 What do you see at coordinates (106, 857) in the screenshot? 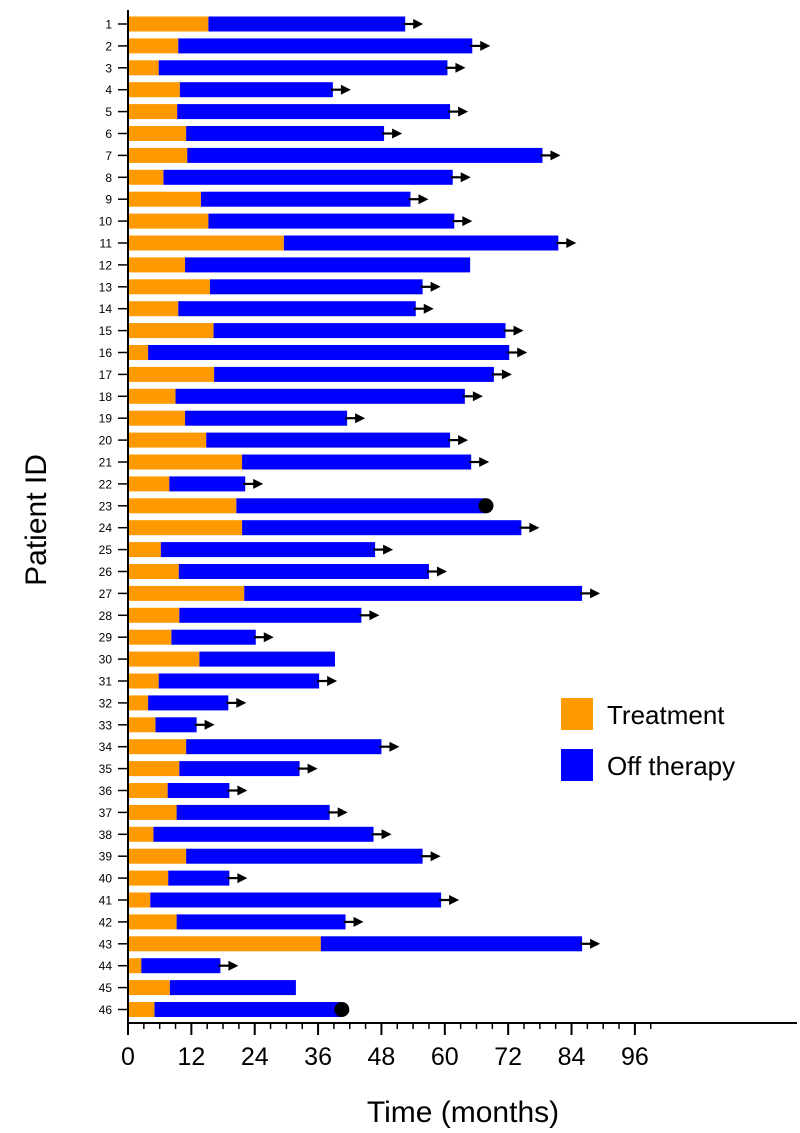
I see `y-tick-label-39: 39` at bounding box center [106, 857].